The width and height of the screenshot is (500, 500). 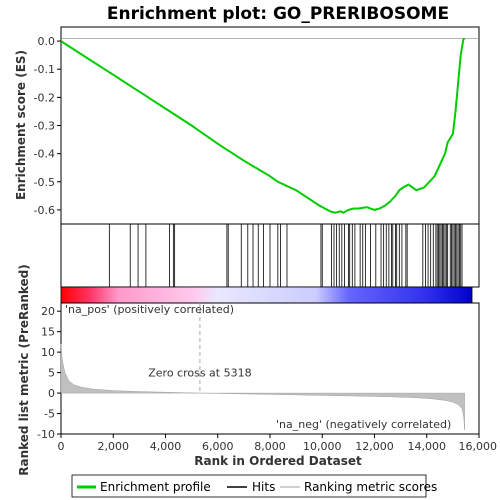 I want to click on legend-box, so click(x=249, y=486).